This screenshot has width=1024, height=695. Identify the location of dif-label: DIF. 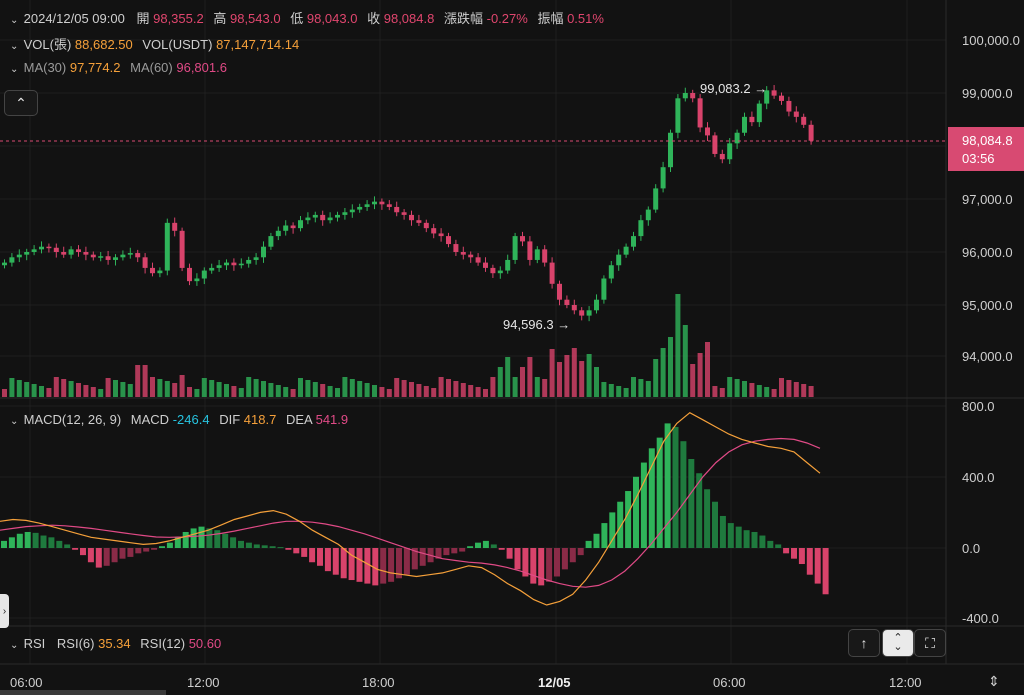
(230, 419).